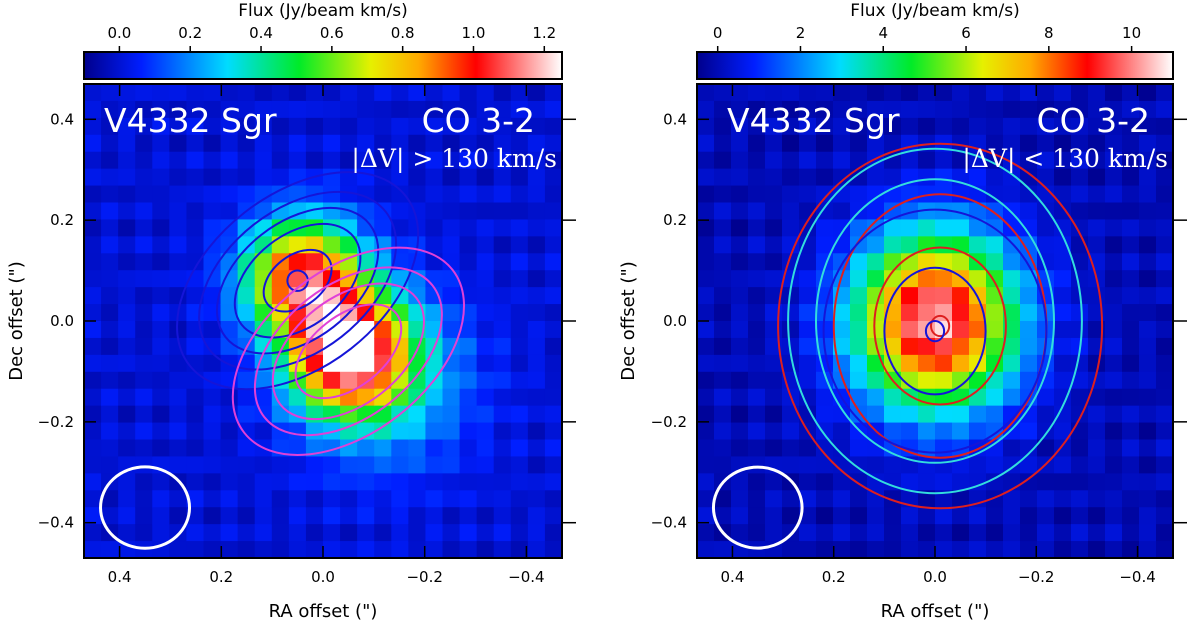 The width and height of the screenshot is (1200, 631). Describe the element at coordinates (883, 33) in the screenshot. I see `colorbar-tick-label: 4` at that location.